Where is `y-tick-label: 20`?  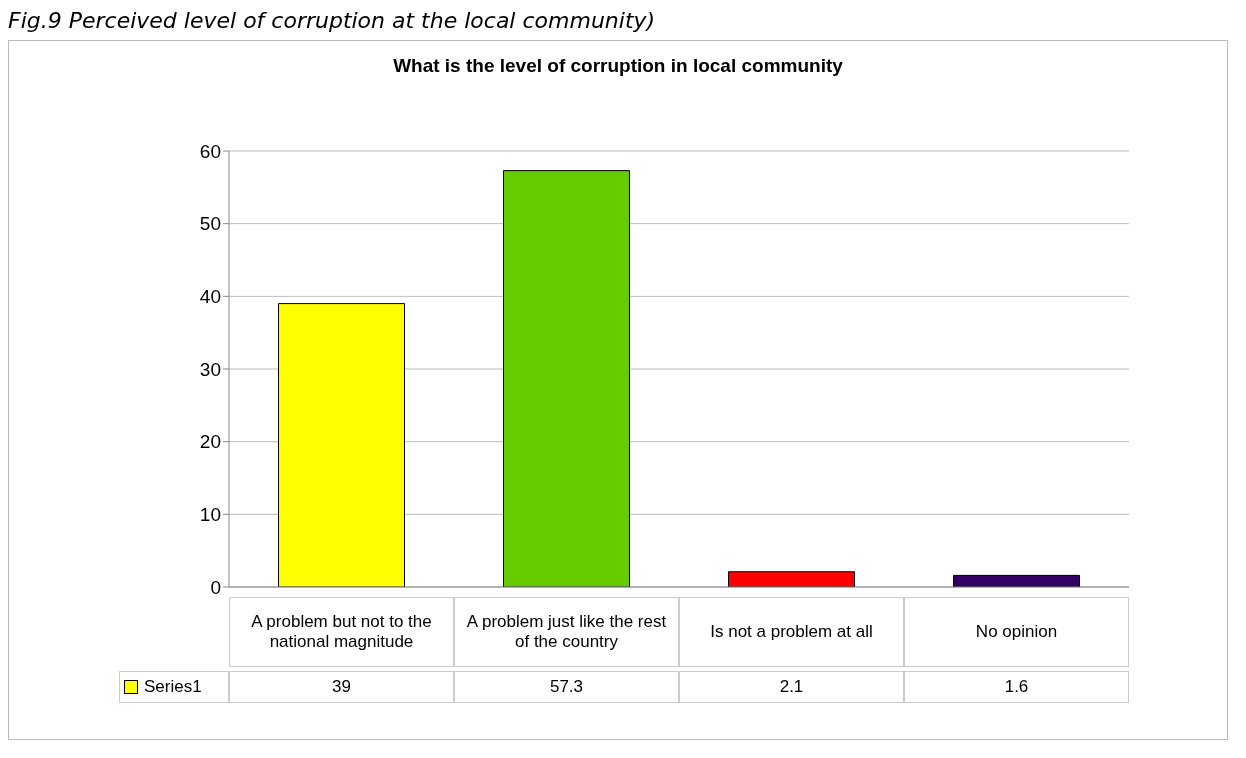 y-tick-label: 20 is located at coordinates (210, 442).